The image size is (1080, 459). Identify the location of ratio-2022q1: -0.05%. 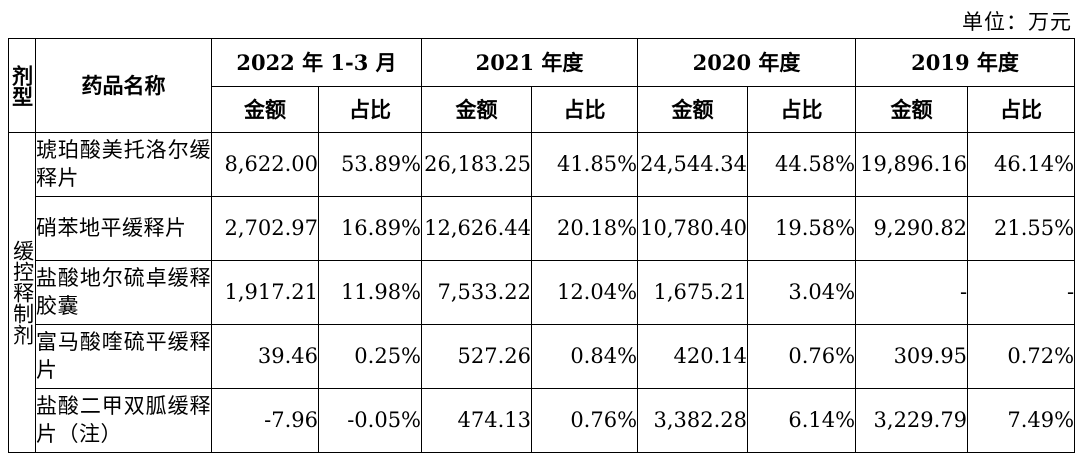
(370, 420).